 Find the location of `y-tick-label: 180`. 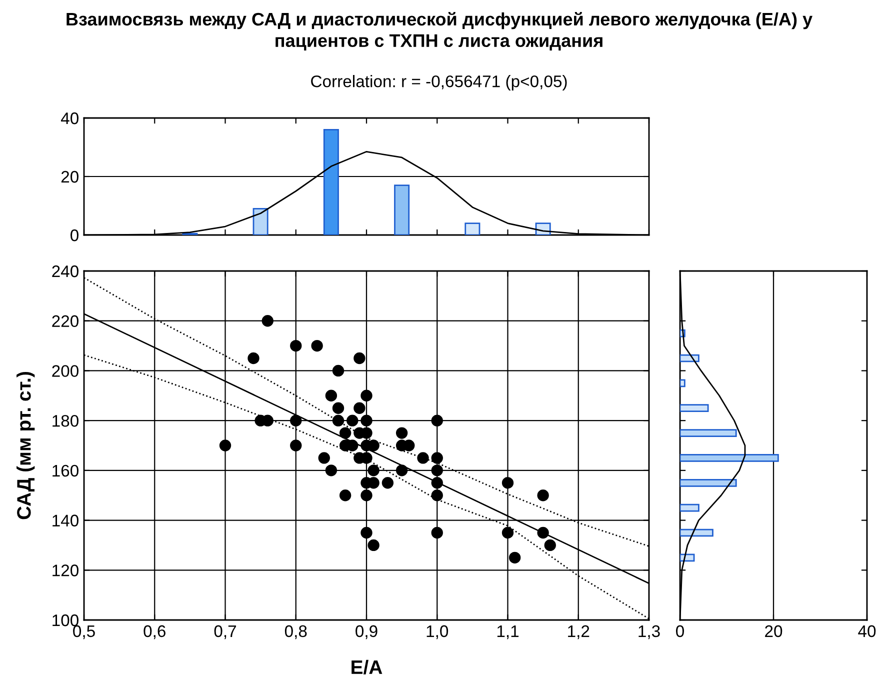

y-tick-label: 180 is located at coordinates (65, 420).